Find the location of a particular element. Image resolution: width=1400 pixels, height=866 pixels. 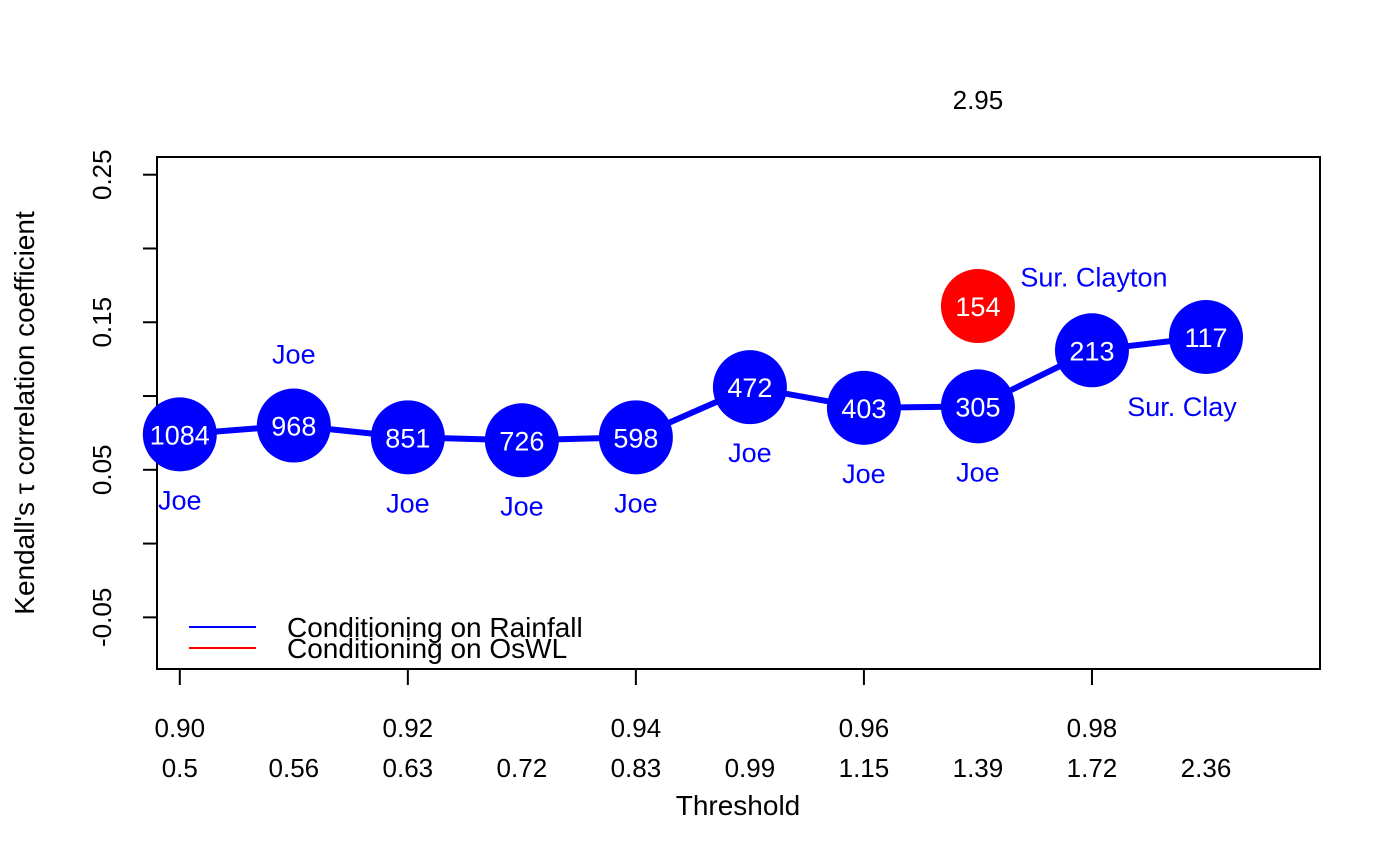

point-count-label: 598 is located at coordinates (635, 438).